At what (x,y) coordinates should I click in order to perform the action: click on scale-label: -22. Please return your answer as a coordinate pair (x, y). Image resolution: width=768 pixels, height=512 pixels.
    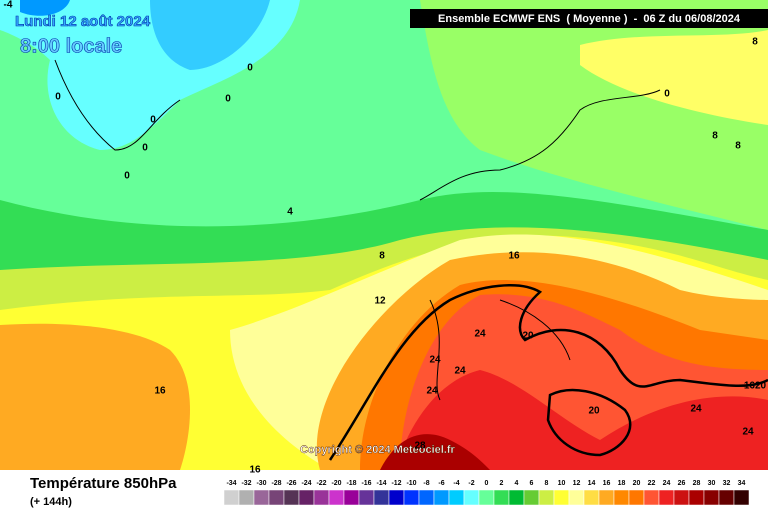
    Looking at the image, I should click on (321, 483).